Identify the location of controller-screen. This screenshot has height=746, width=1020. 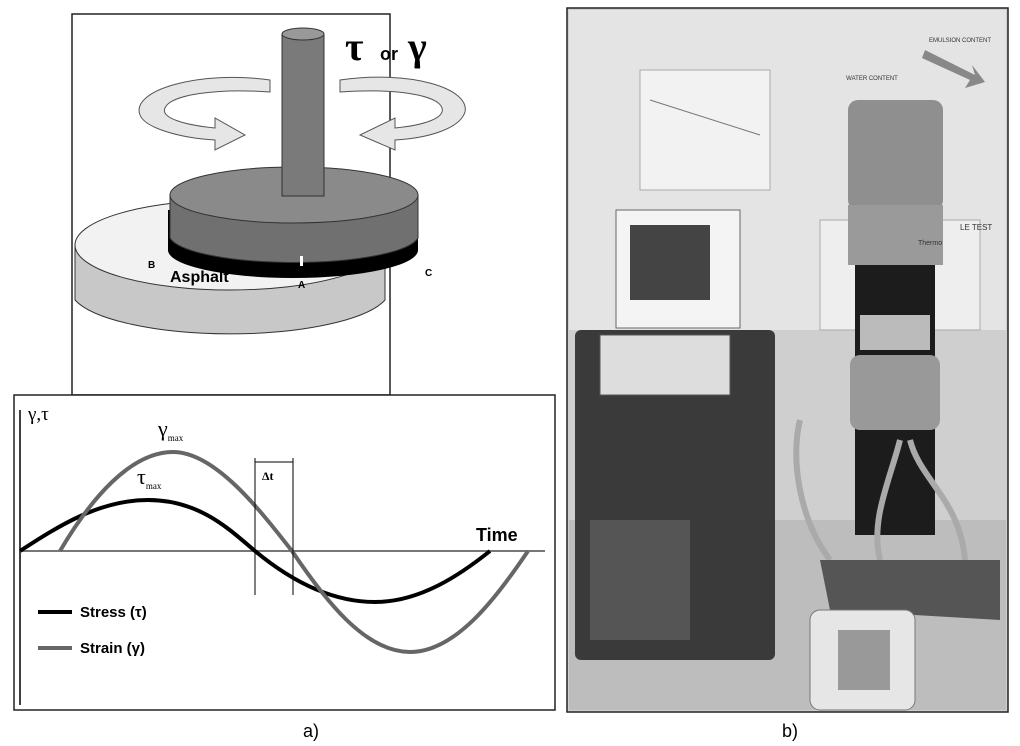
(670, 262).